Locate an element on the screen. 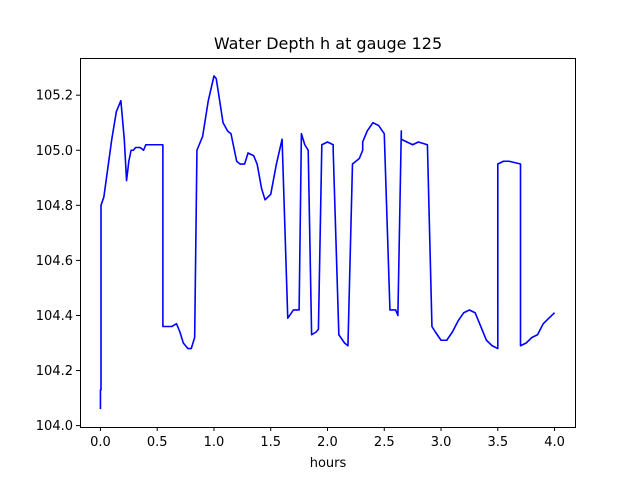  y-tick-label: 104.8 is located at coordinates (54, 206).